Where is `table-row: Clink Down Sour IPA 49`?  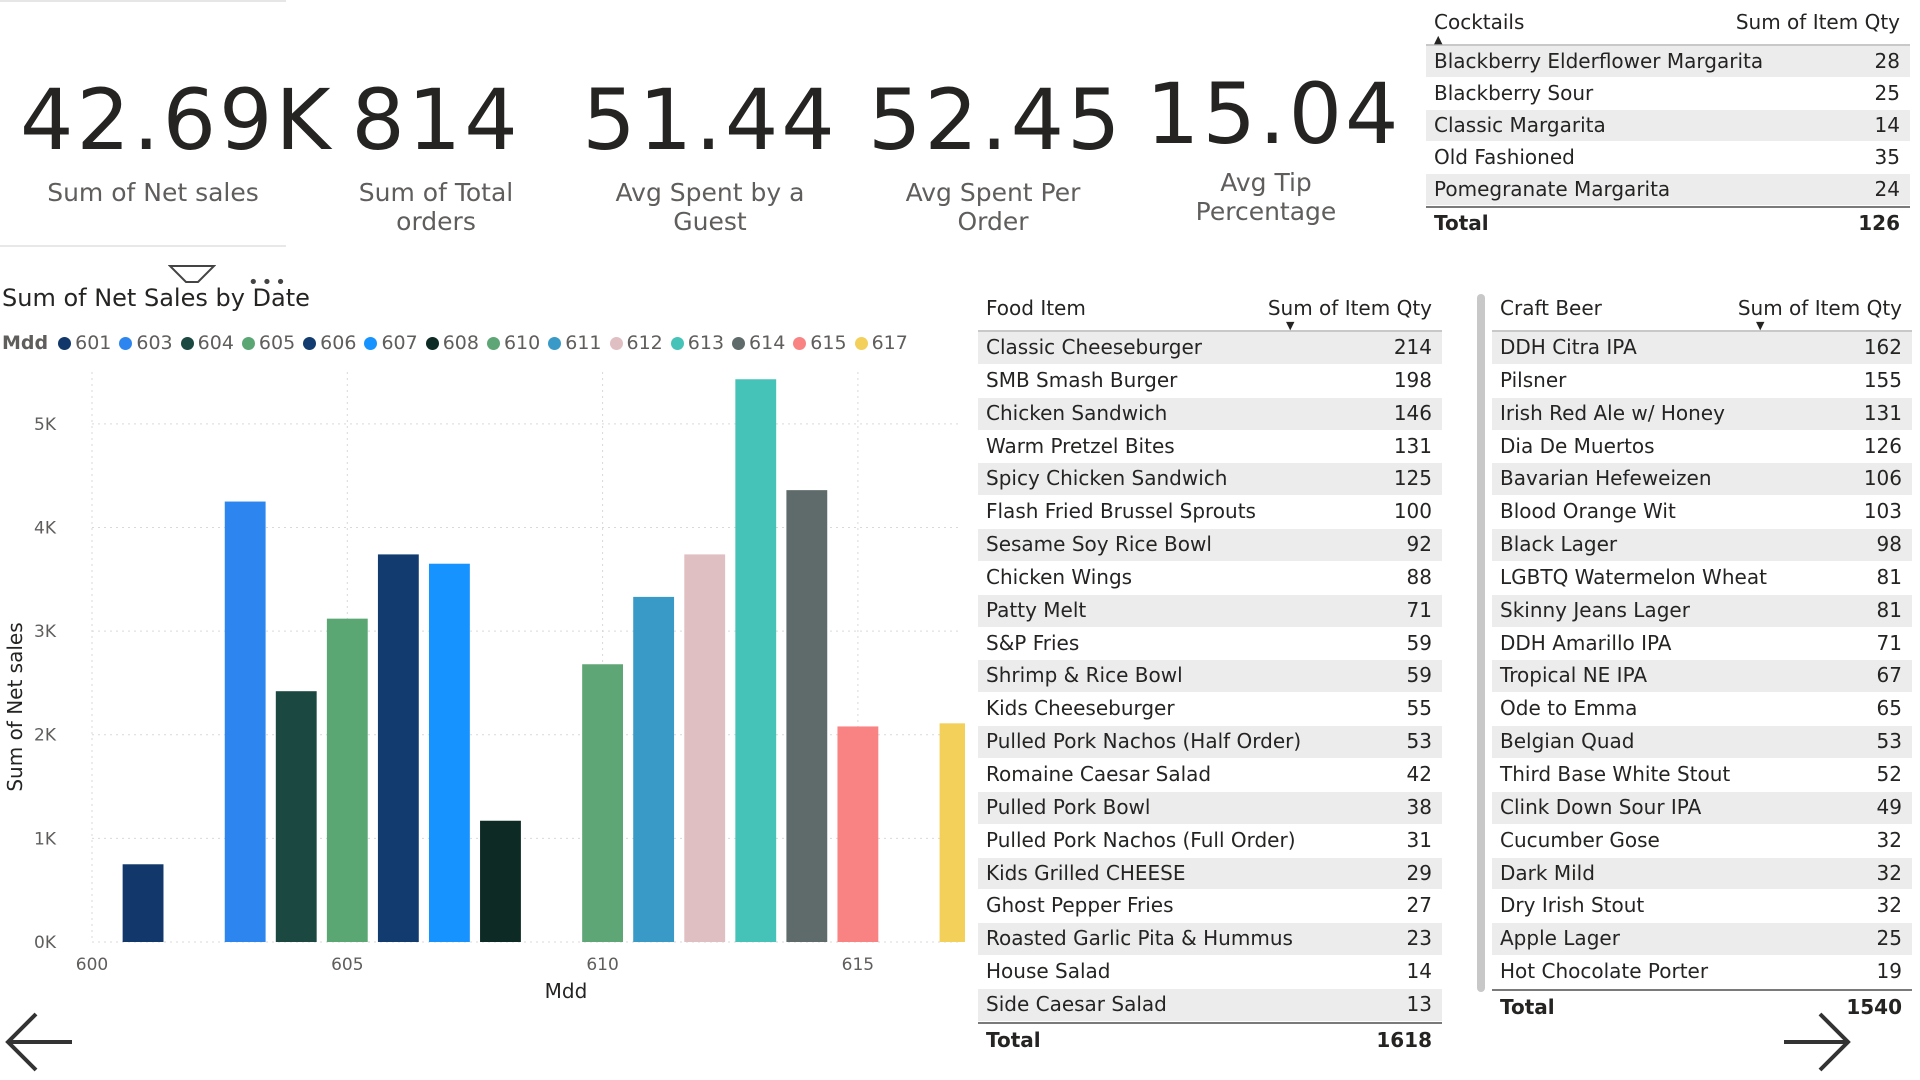
table-row: Clink Down Sour IPA 49 is located at coordinates (1702, 808).